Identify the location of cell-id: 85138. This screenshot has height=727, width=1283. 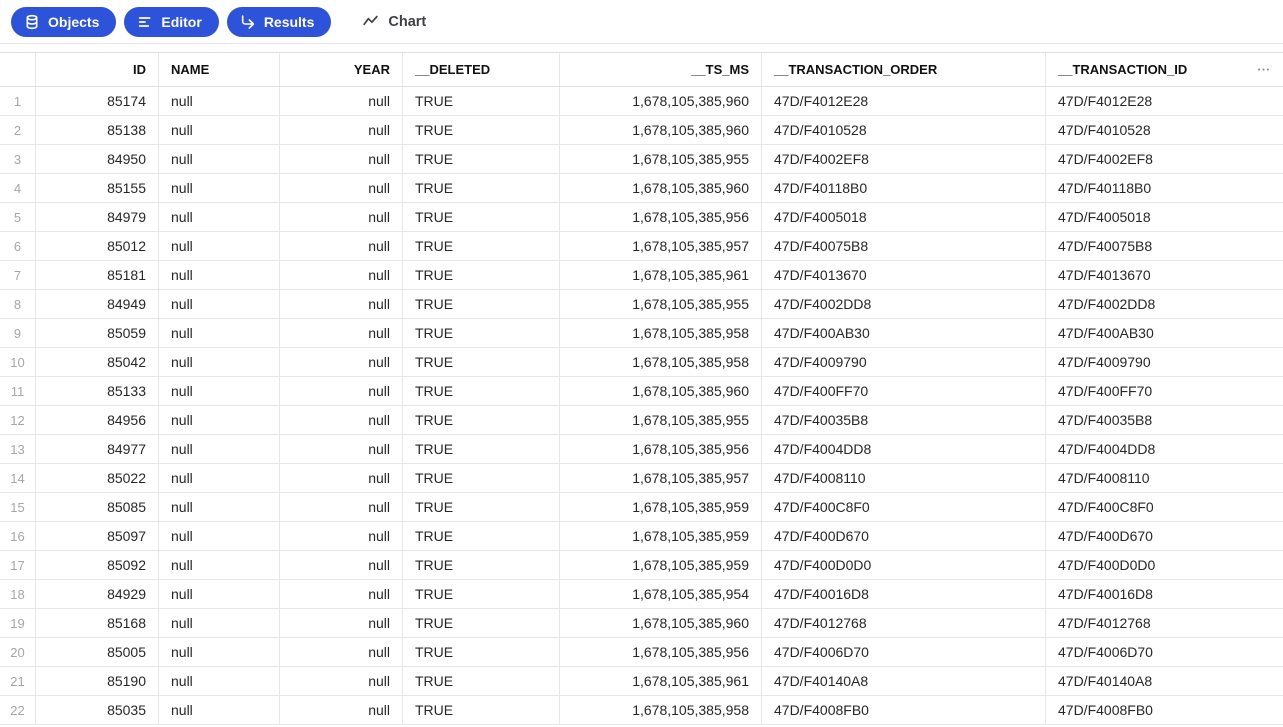
(97, 130).